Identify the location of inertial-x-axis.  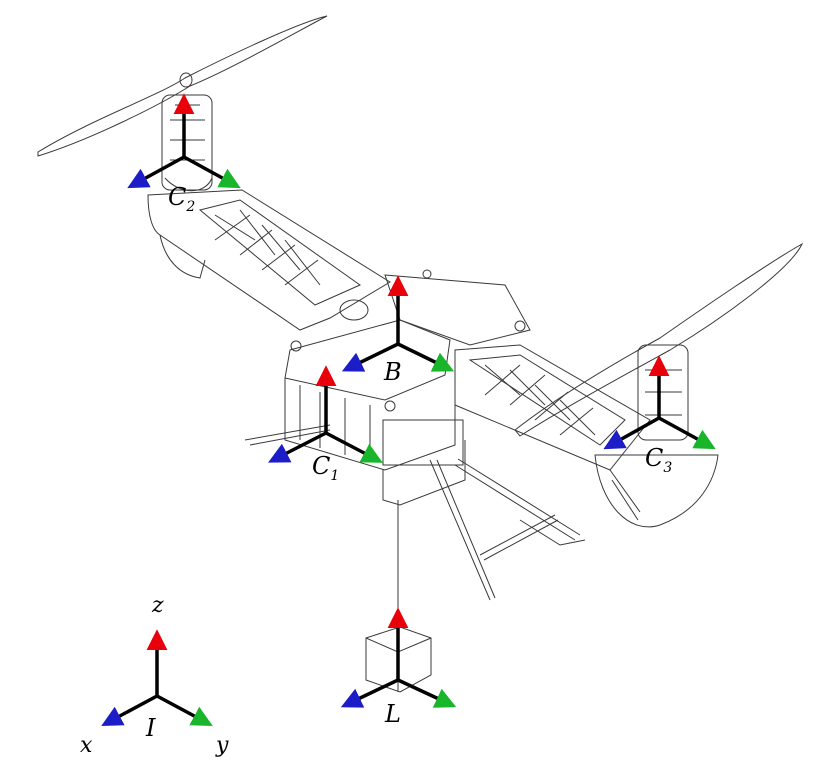
(130, 710).